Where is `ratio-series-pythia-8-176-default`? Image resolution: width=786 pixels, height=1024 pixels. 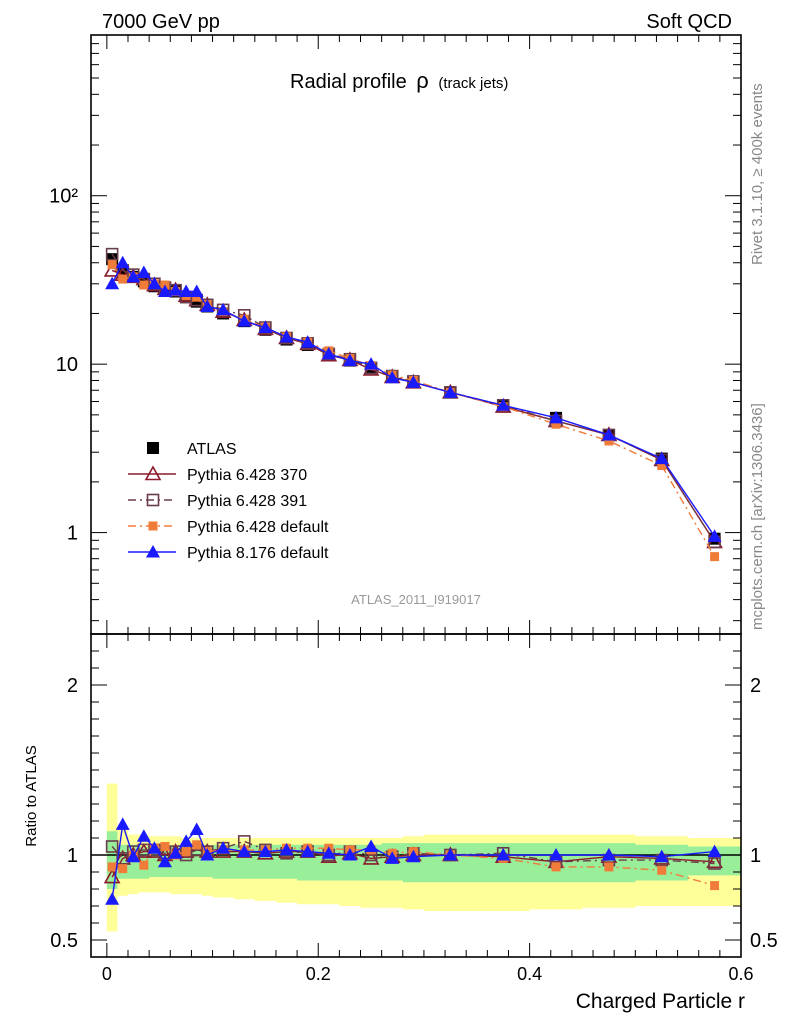 ratio-series-pythia-8-176-default is located at coordinates (413, 861).